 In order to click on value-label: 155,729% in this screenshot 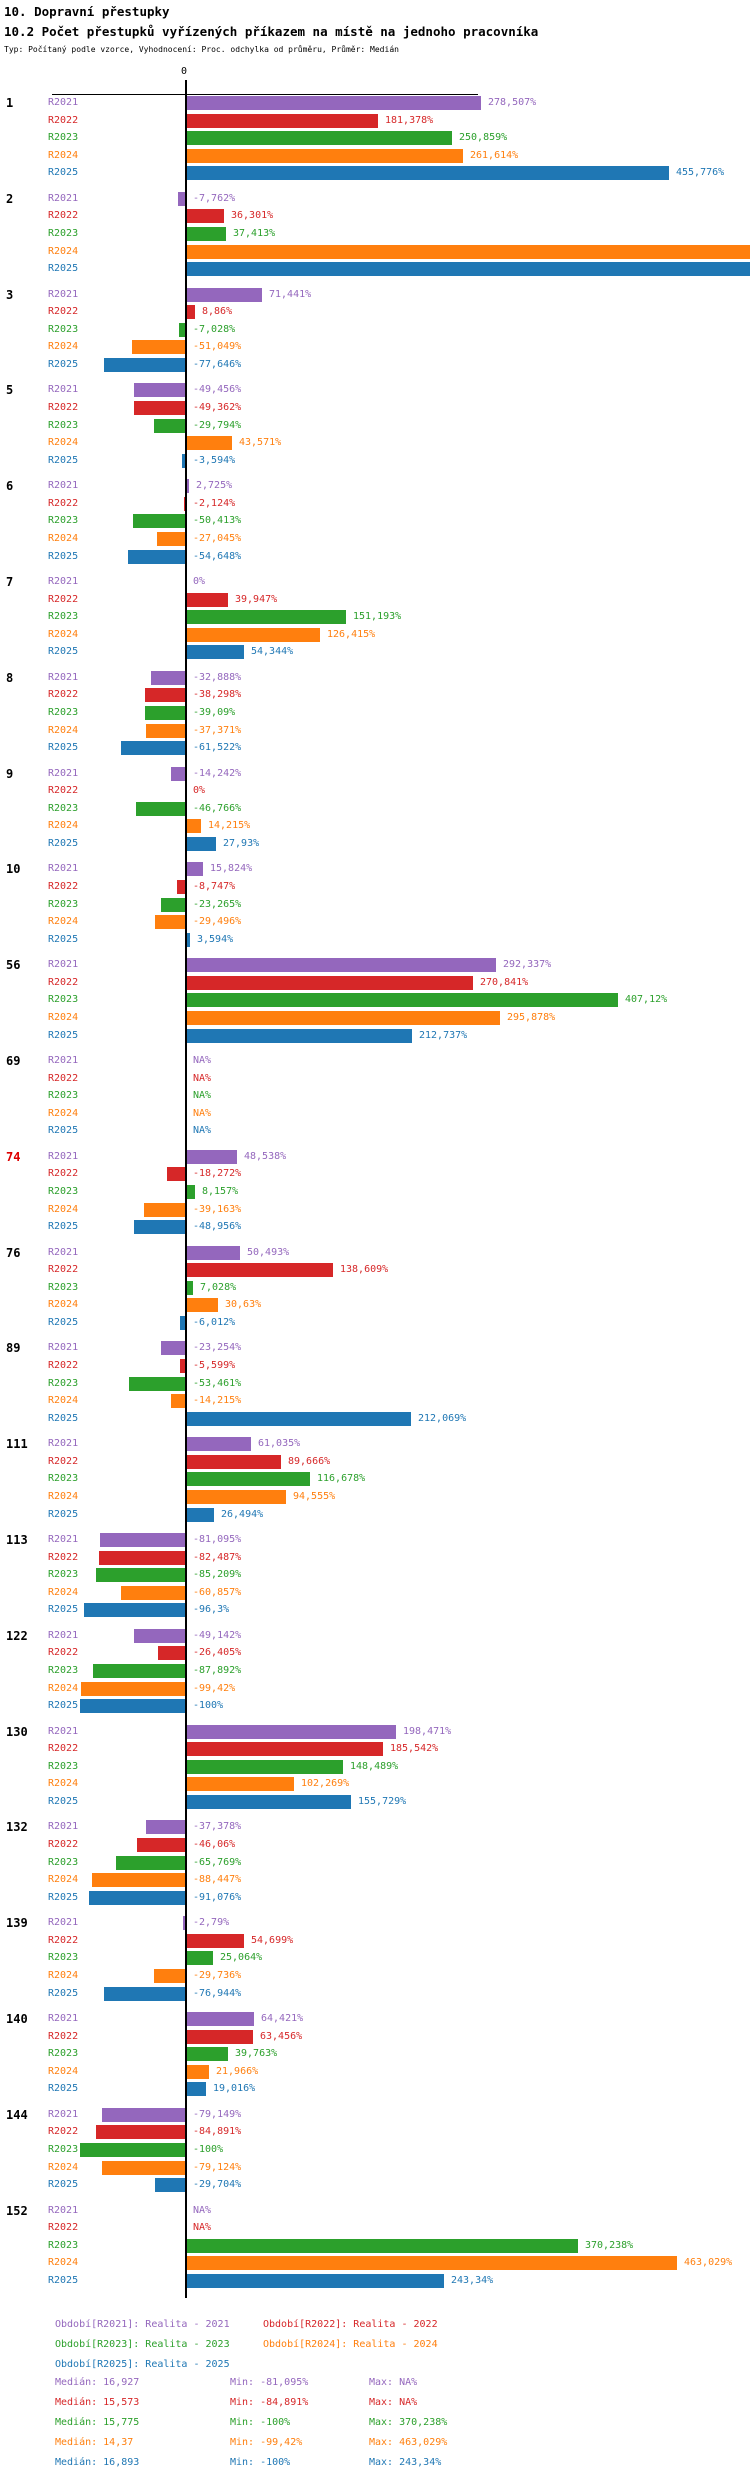, I will do `click(382, 1801)`.